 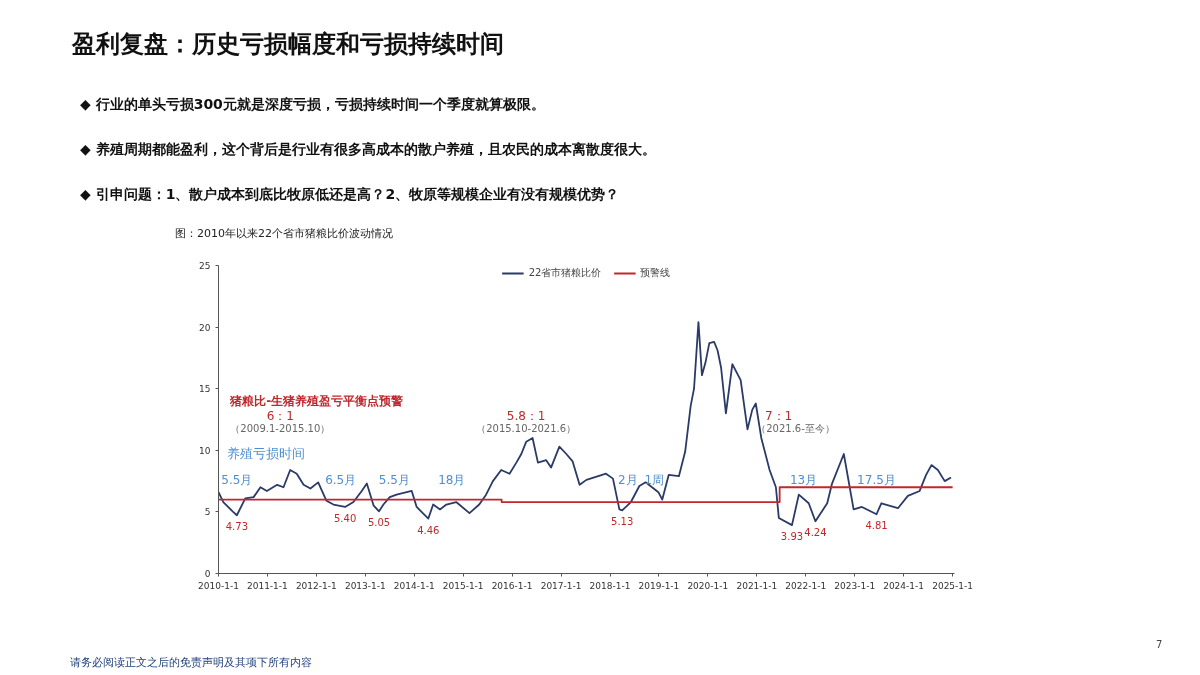 I want to click on legend-label: 预警线, so click(x=655, y=273).